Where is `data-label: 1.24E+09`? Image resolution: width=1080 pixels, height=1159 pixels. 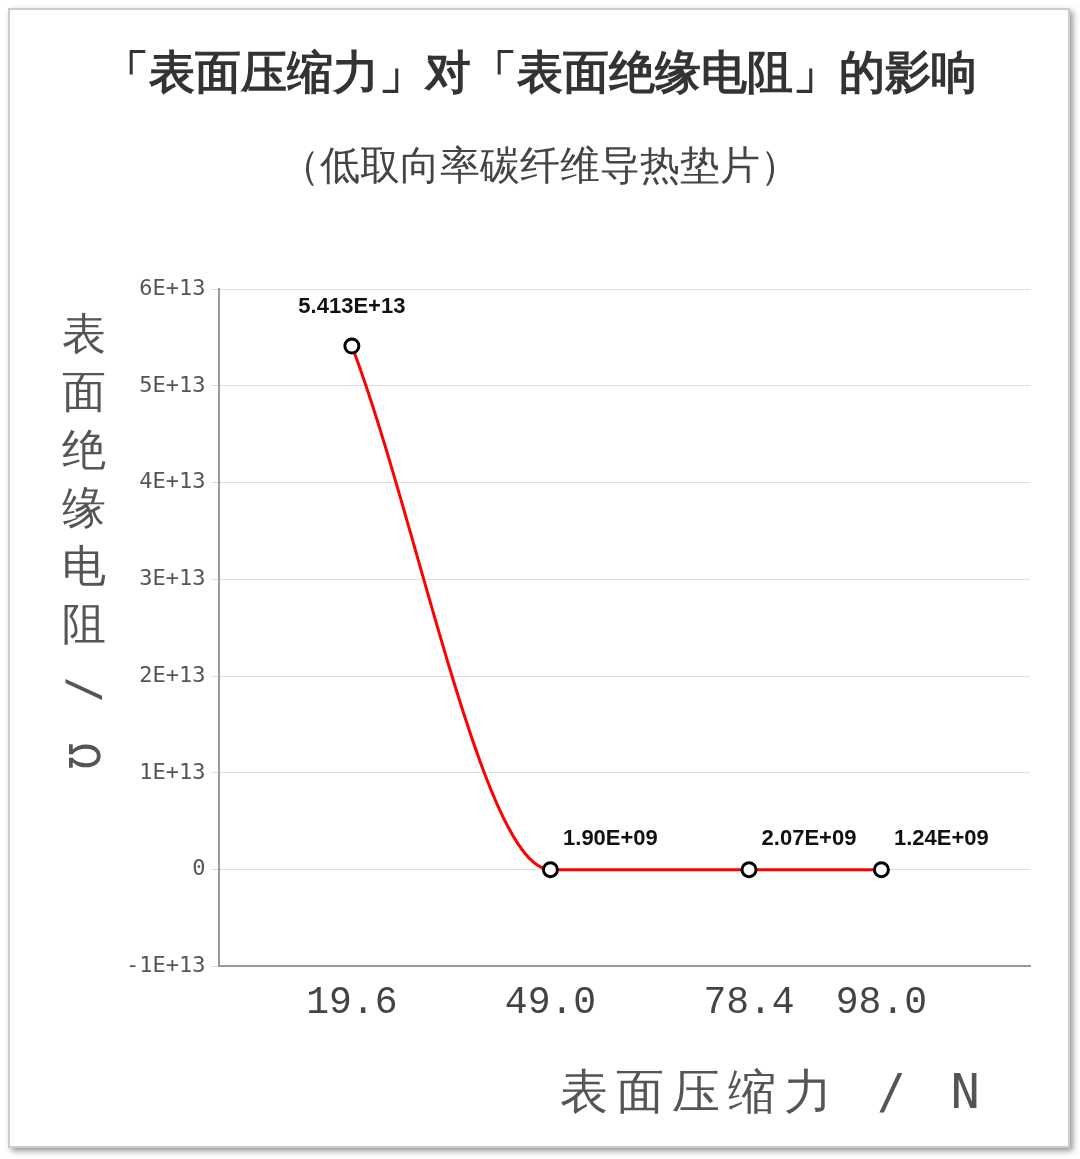
data-label: 1.24E+09 is located at coordinates (941, 837).